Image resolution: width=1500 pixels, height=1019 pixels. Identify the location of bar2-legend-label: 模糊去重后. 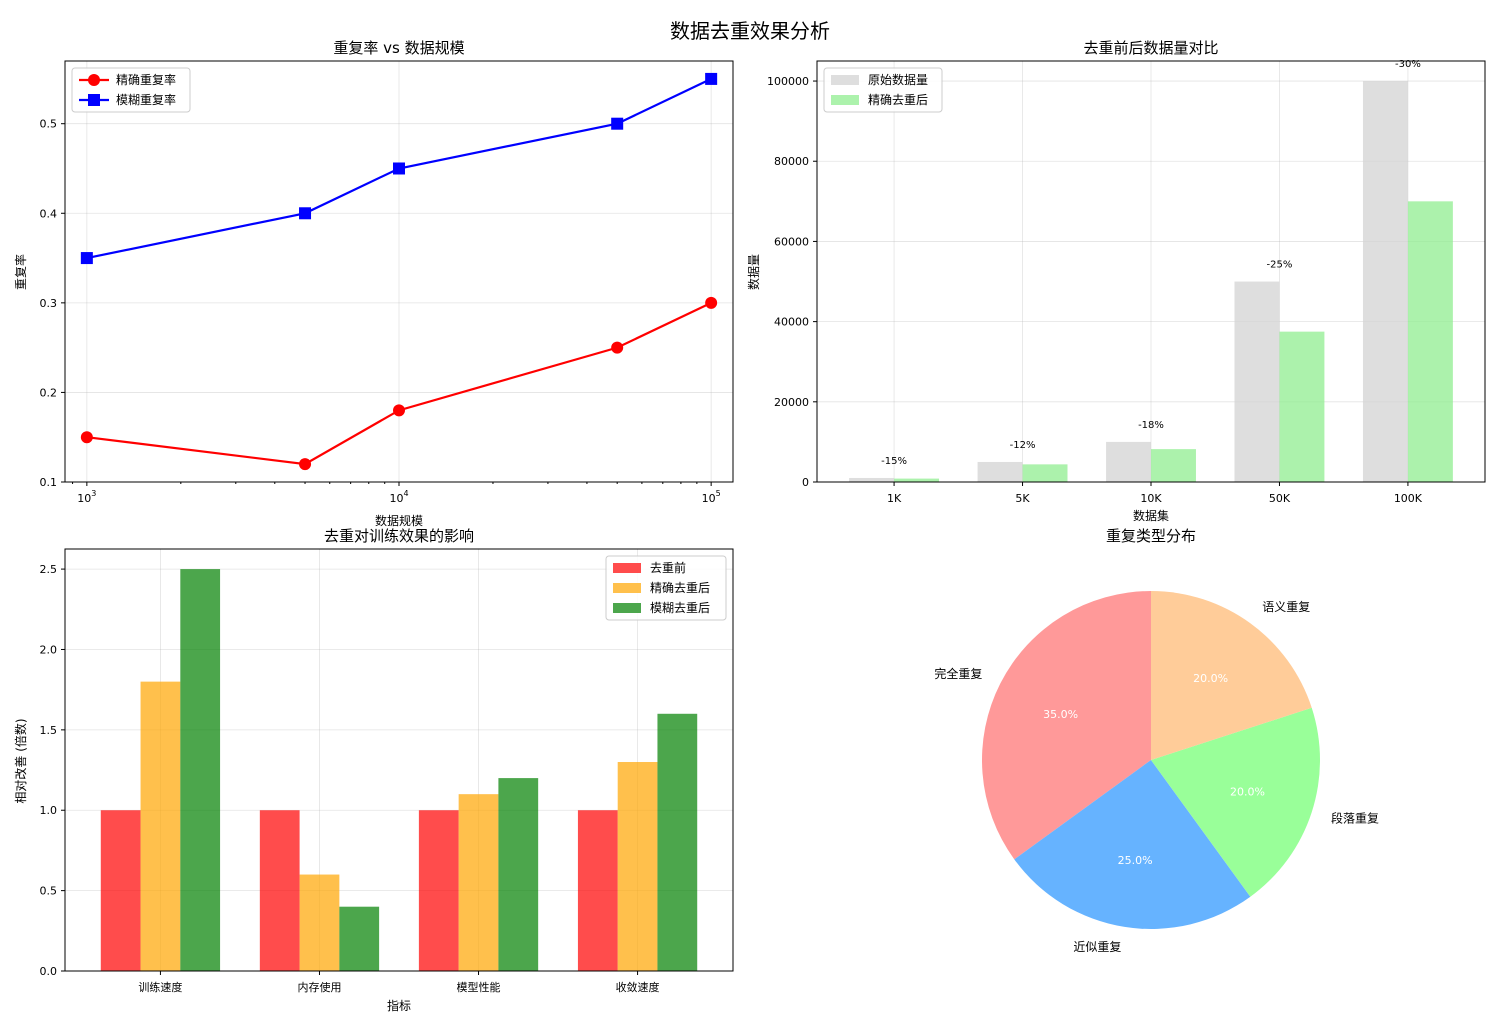
(680, 607).